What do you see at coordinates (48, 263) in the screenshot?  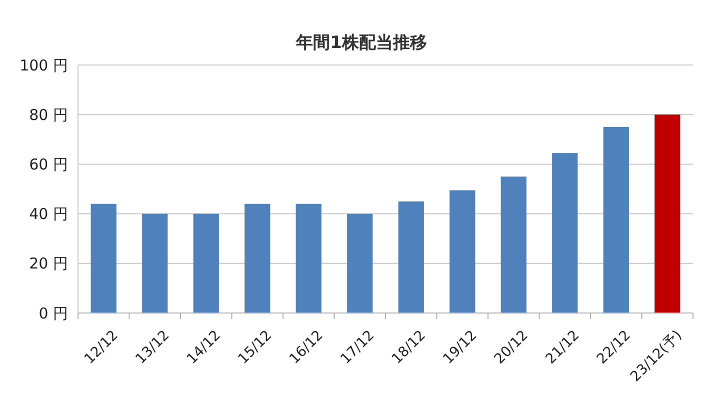 I see `y-tick-label: 20 円` at bounding box center [48, 263].